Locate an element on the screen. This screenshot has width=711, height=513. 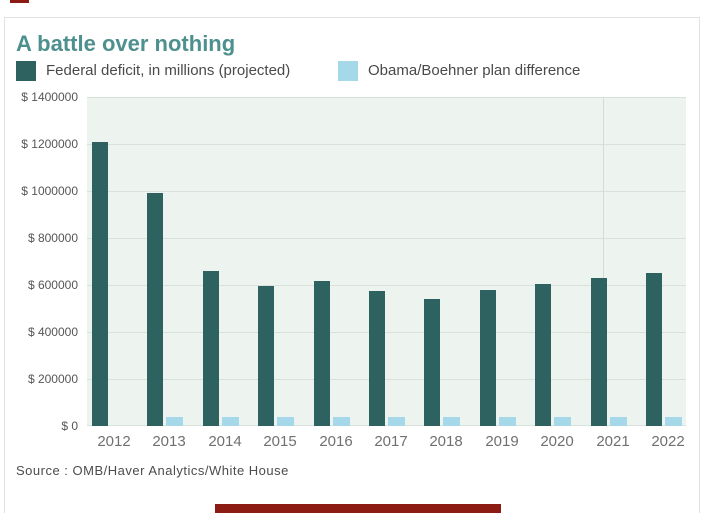
bar-plan-difference-2013 is located at coordinates (174, 421).